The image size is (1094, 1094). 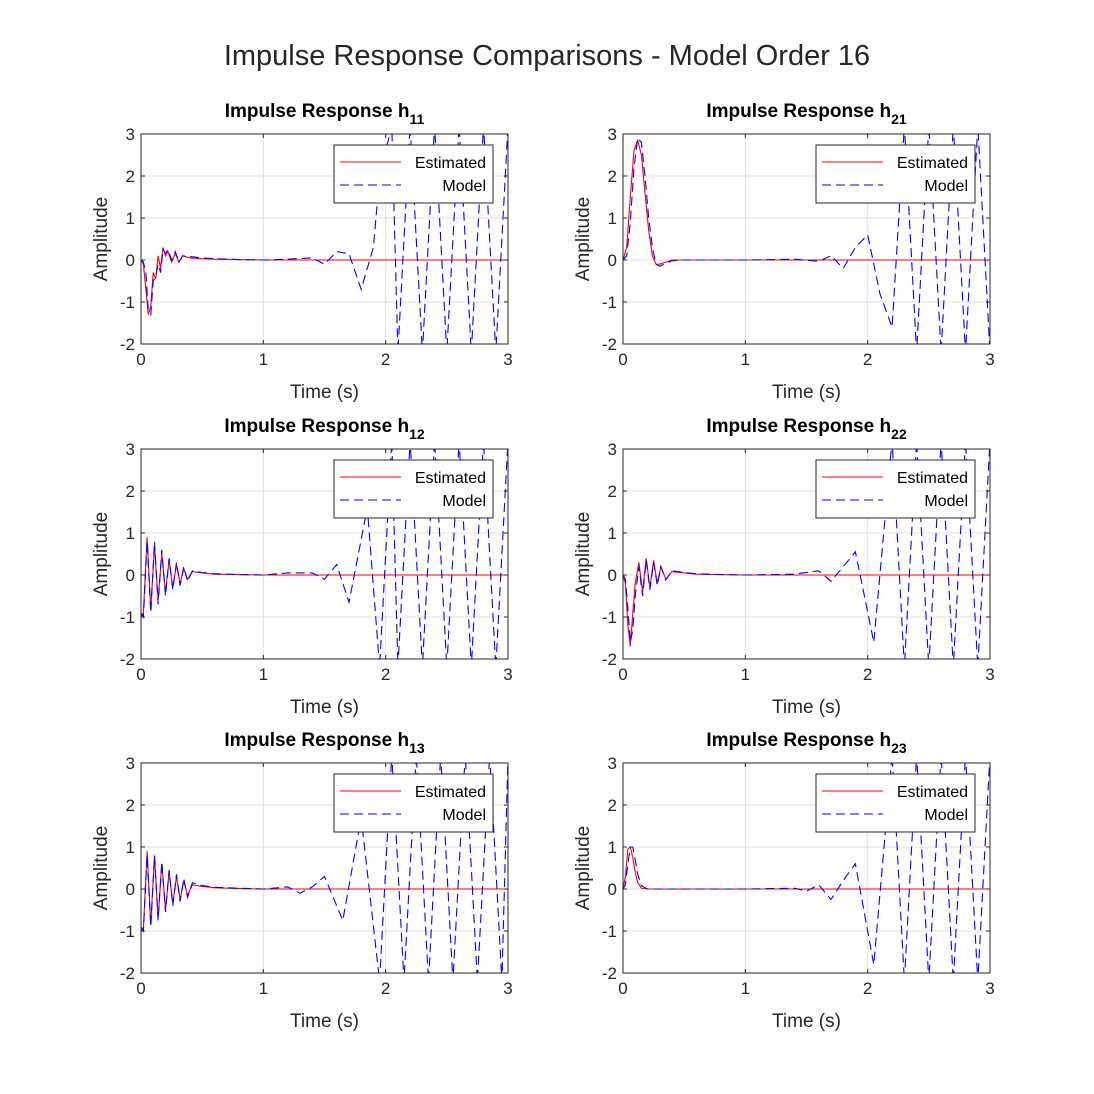 I want to click on subplot-title: Impulse Response h12, so click(x=324, y=429).